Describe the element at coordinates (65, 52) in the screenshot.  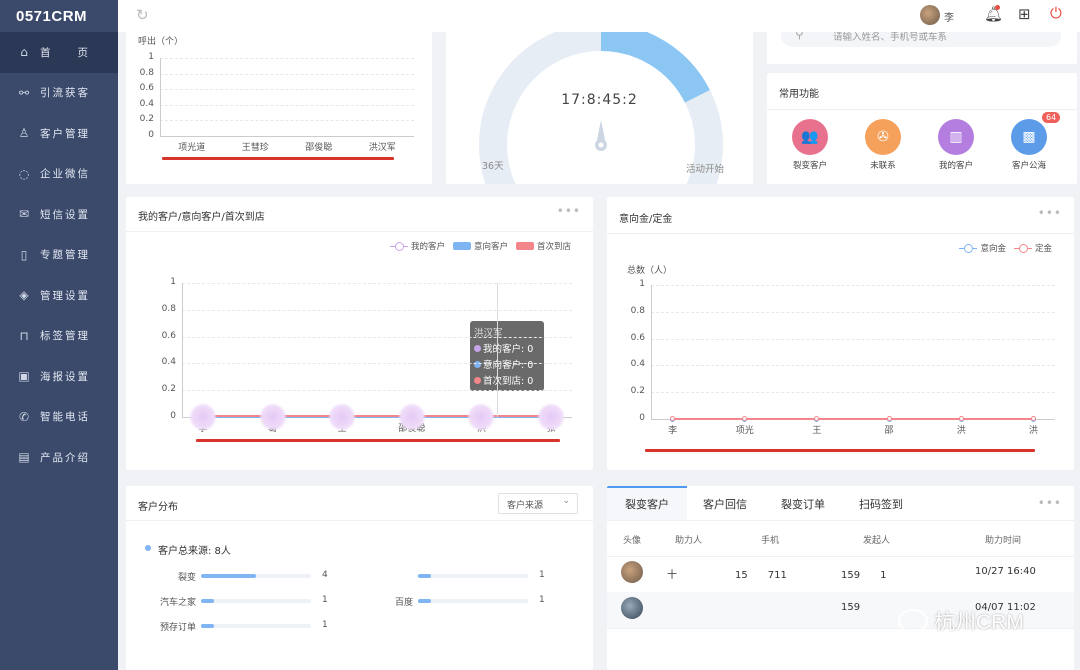
I see `sidebar-item-label: 首 页` at that location.